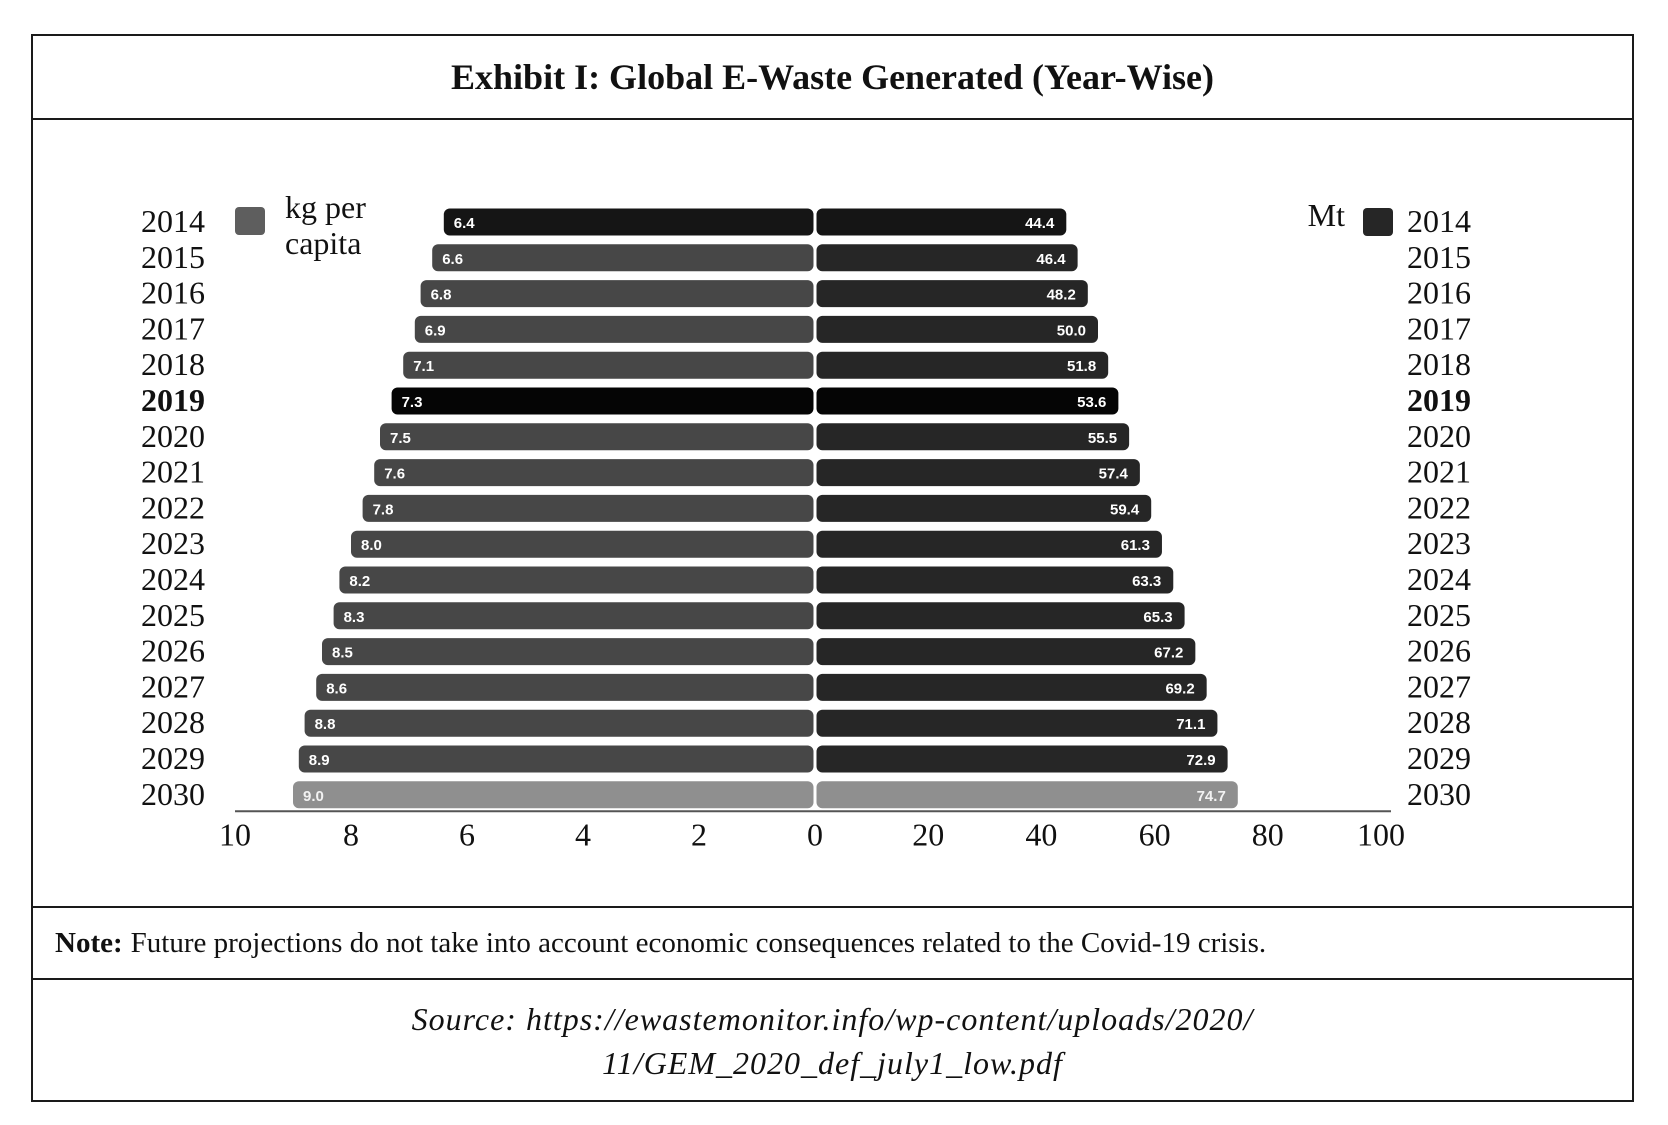  I want to click on bar-left-2017, so click(614, 329).